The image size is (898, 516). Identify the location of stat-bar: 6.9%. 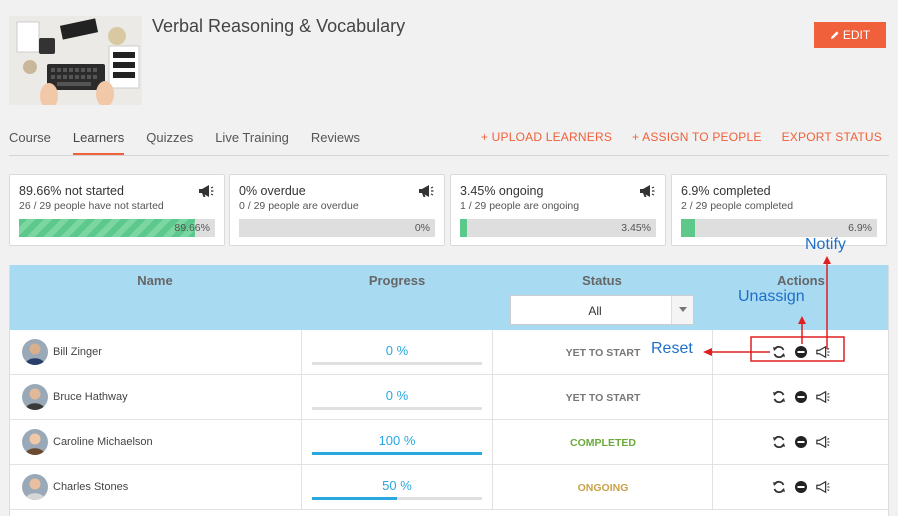
(779, 228).